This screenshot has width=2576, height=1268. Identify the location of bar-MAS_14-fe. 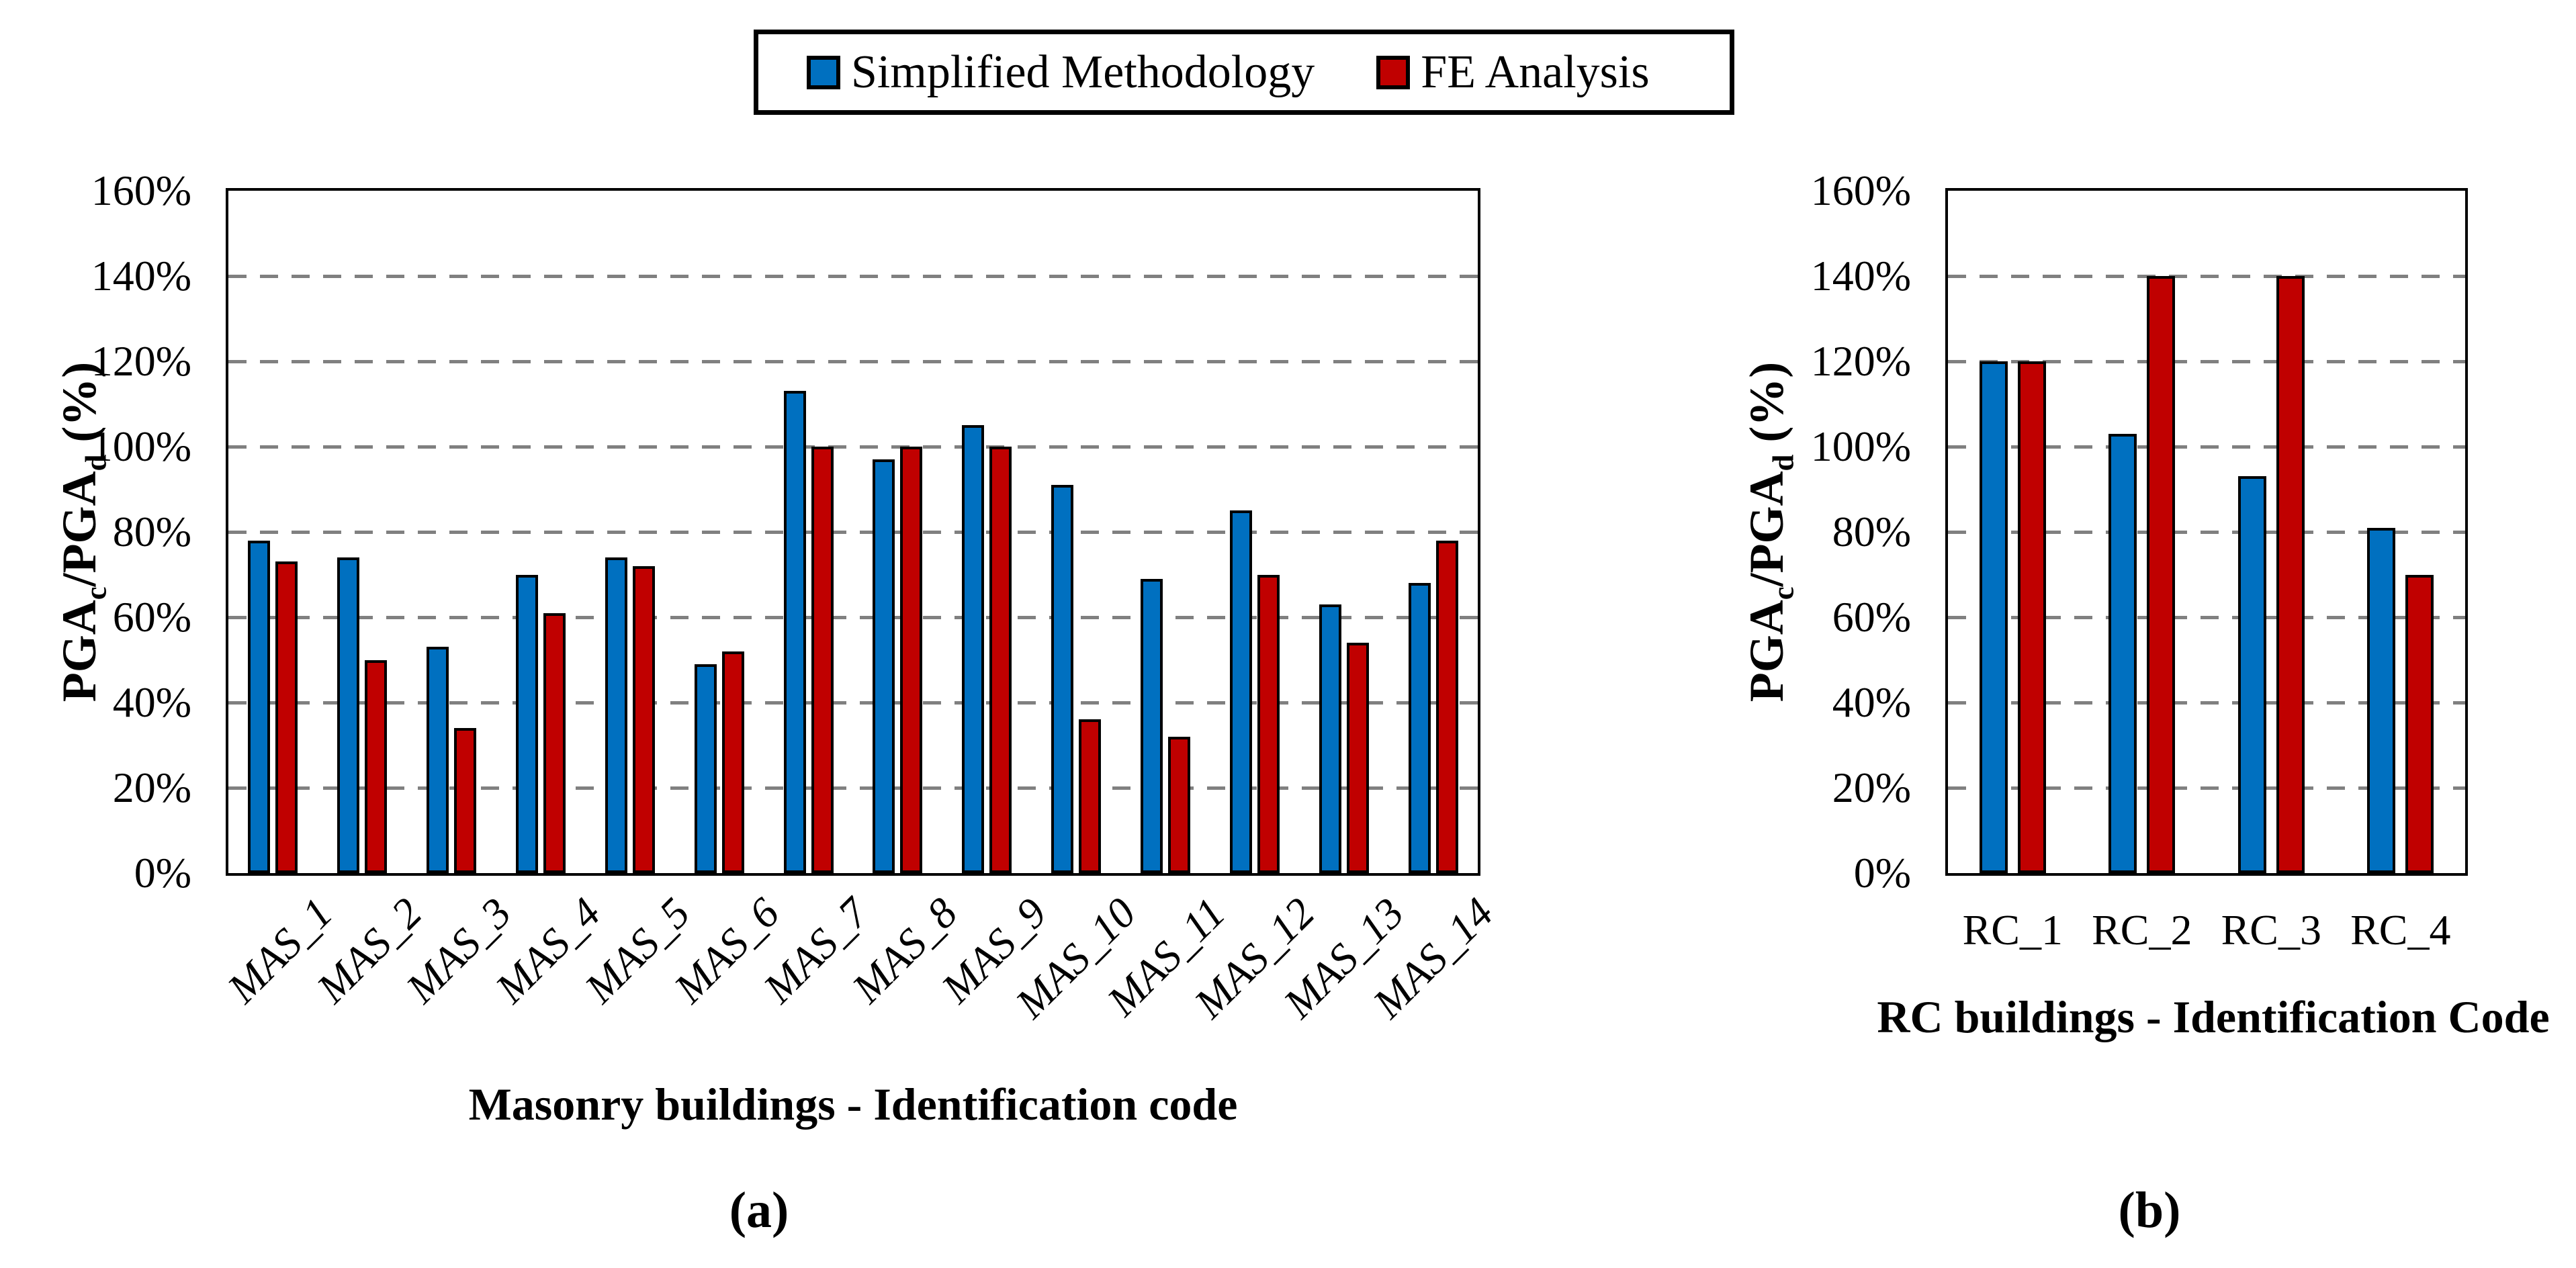
(1446, 706).